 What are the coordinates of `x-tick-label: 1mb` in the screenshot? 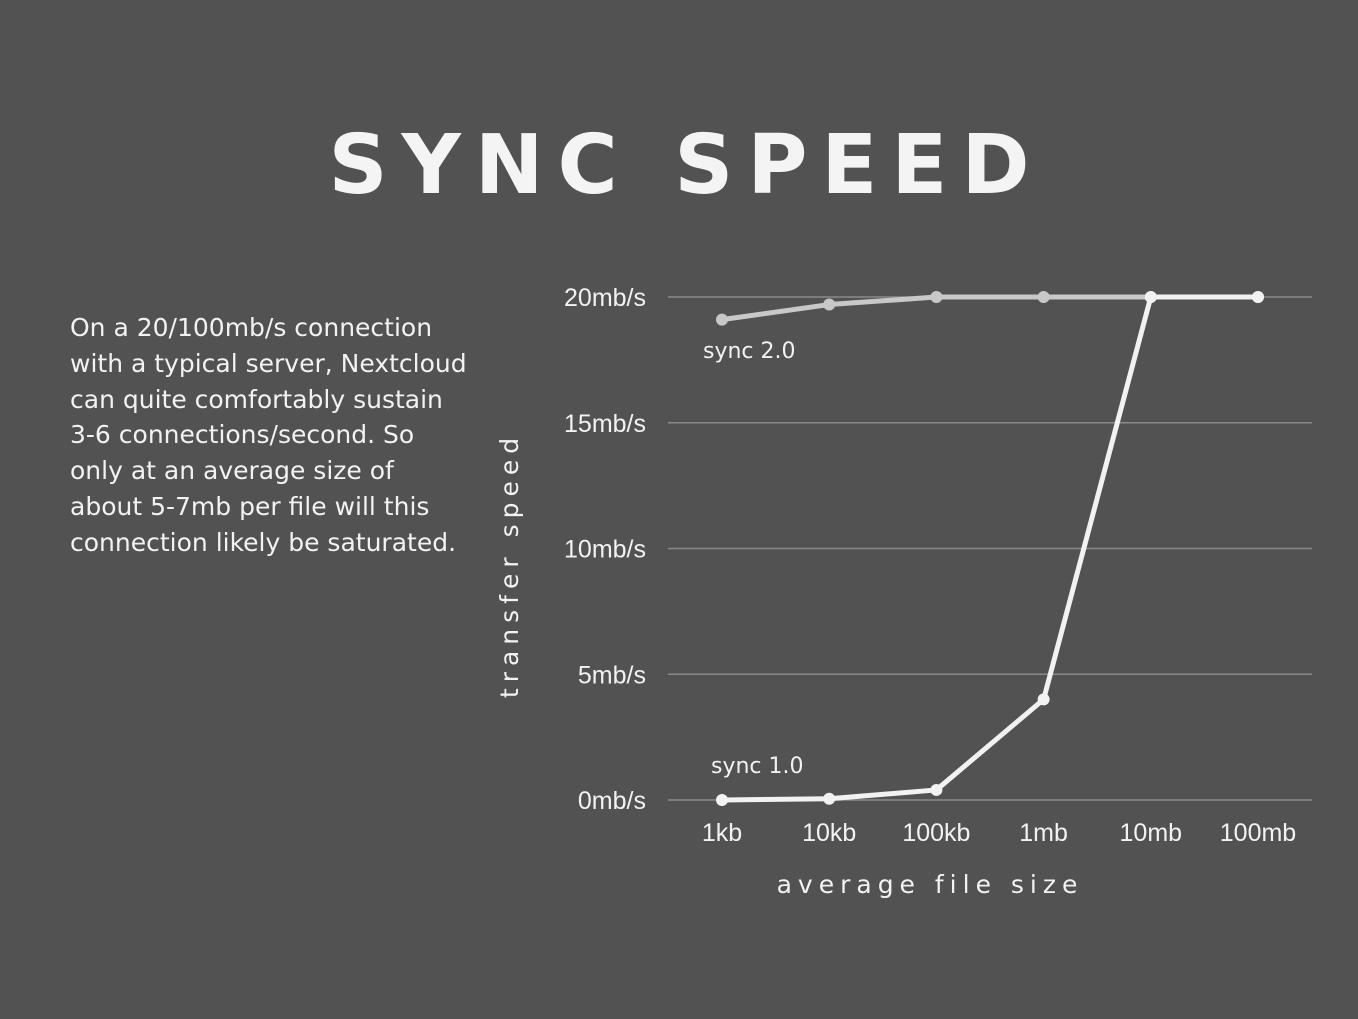 It's located at (1043, 833).